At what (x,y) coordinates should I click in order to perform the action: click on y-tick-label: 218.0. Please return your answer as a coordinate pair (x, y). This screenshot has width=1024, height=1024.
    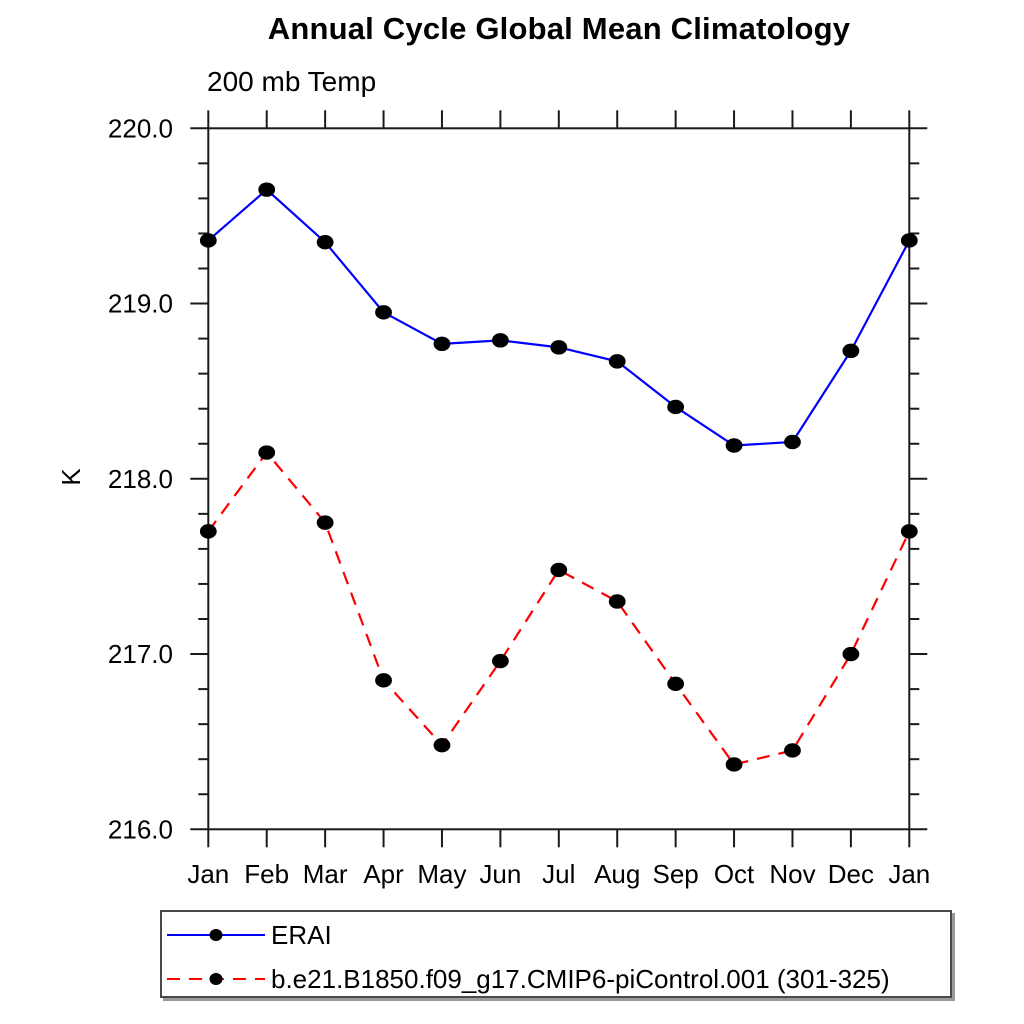
    Looking at the image, I should click on (140, 479).